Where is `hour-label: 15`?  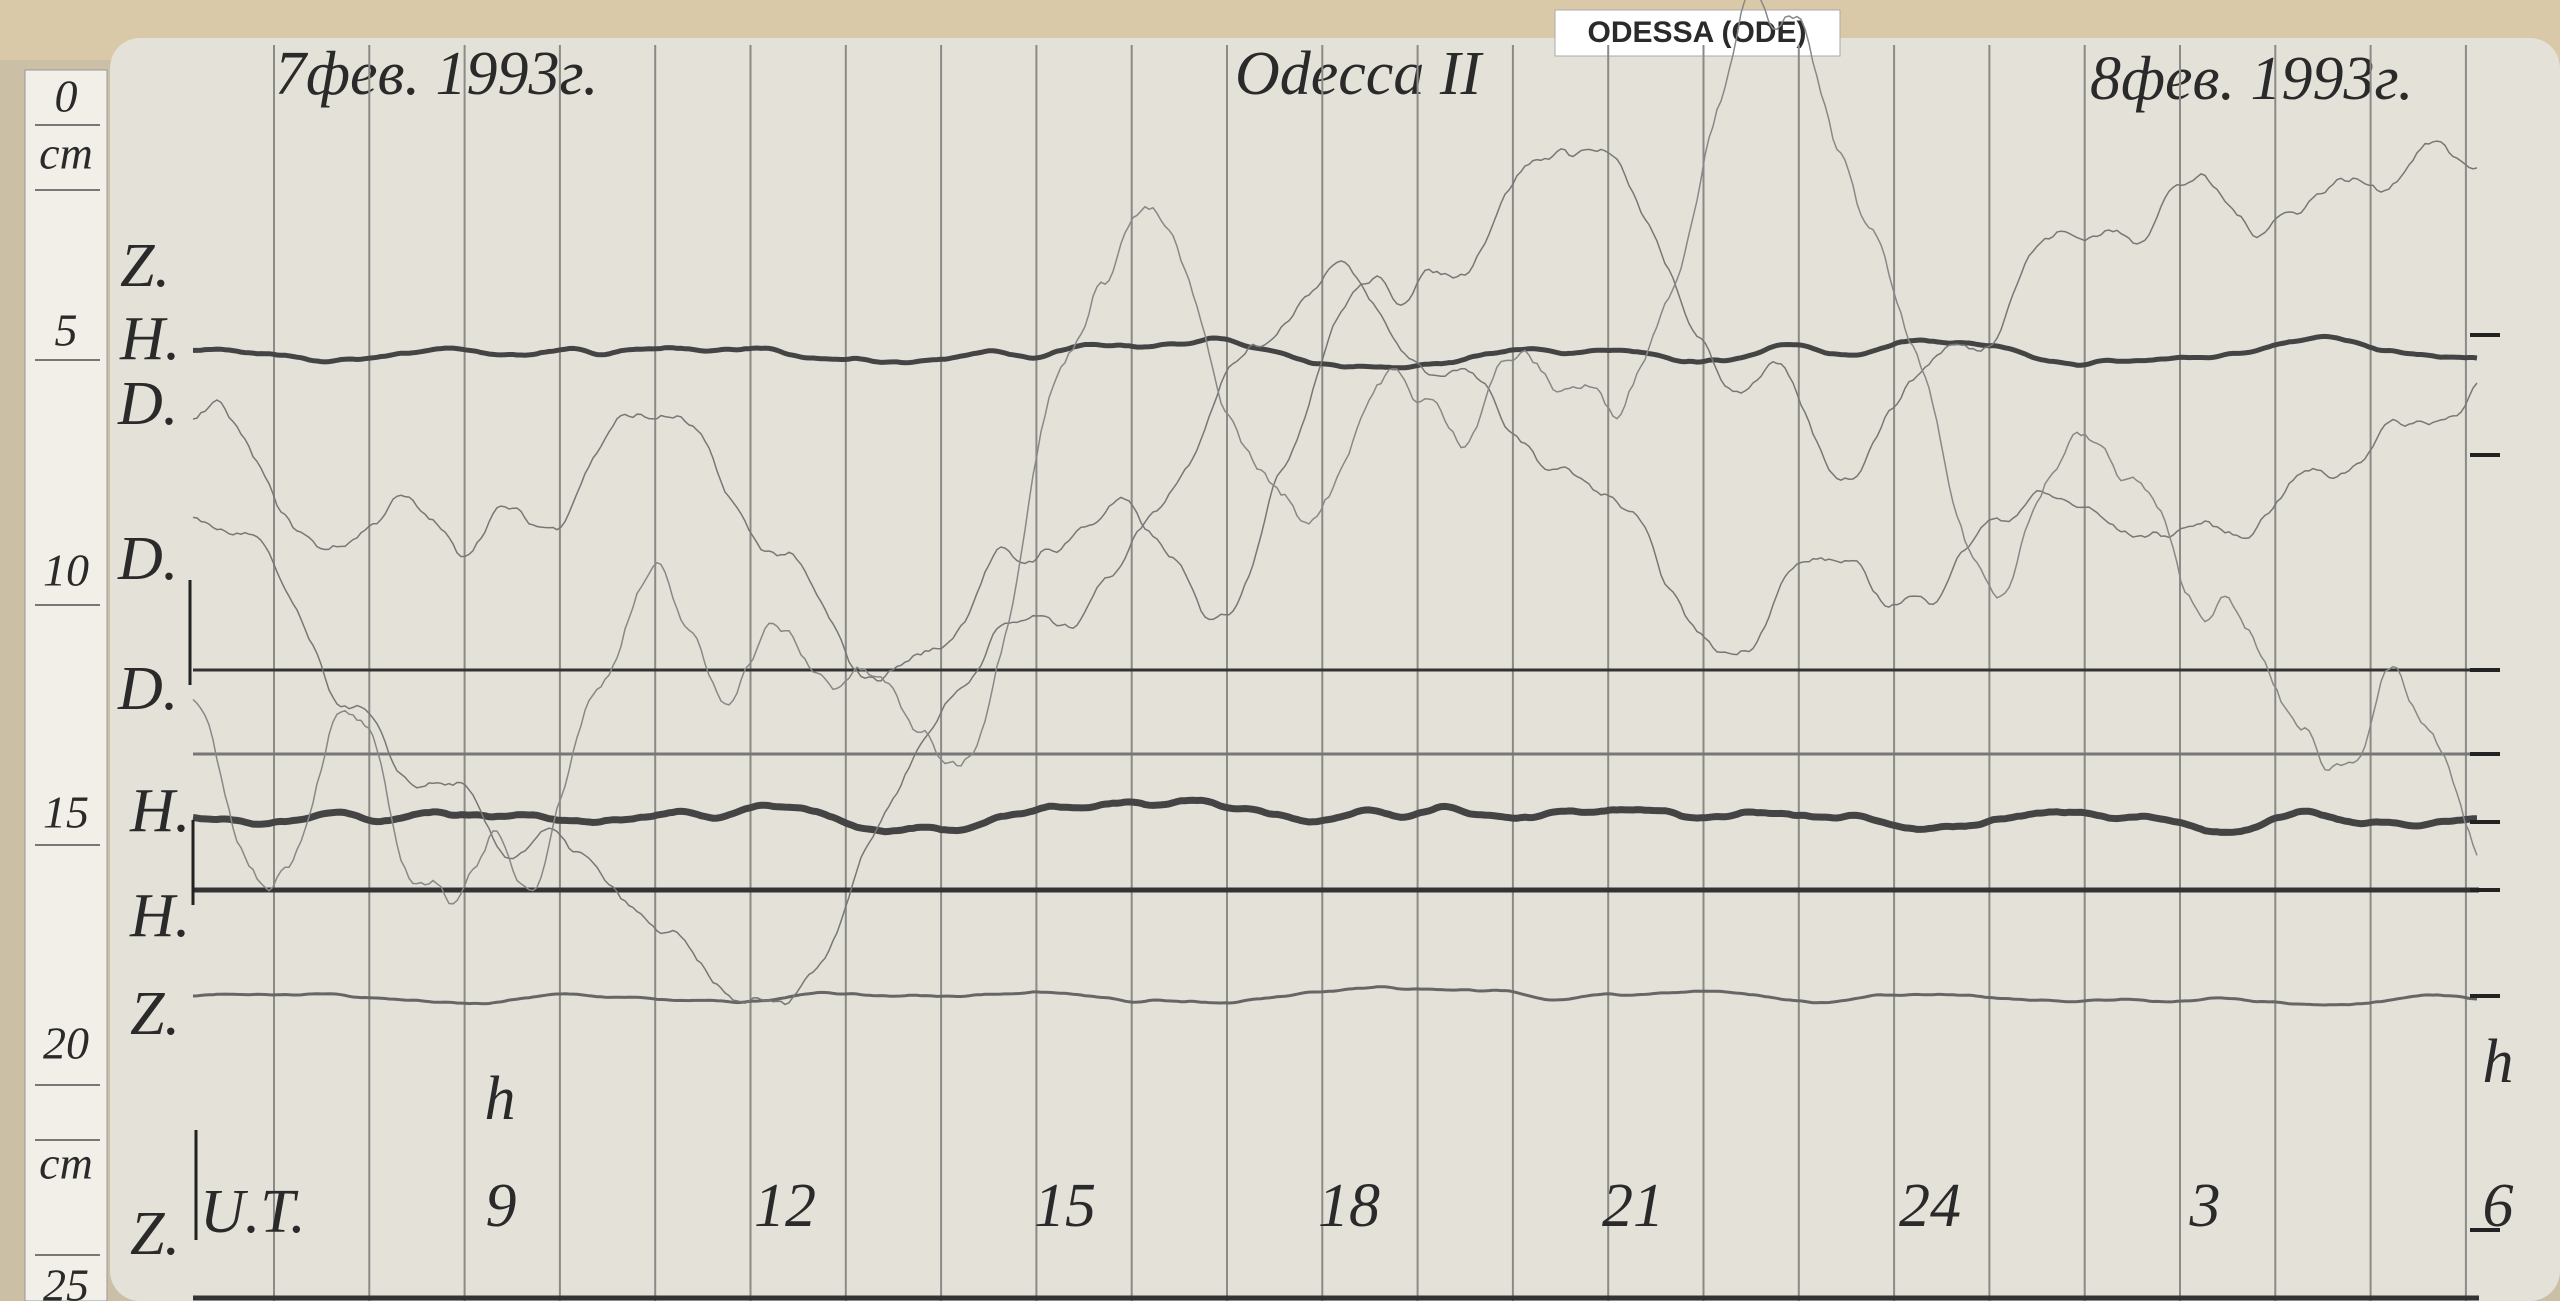 hour-label: 15 is located at coordinates (1065, 1206).